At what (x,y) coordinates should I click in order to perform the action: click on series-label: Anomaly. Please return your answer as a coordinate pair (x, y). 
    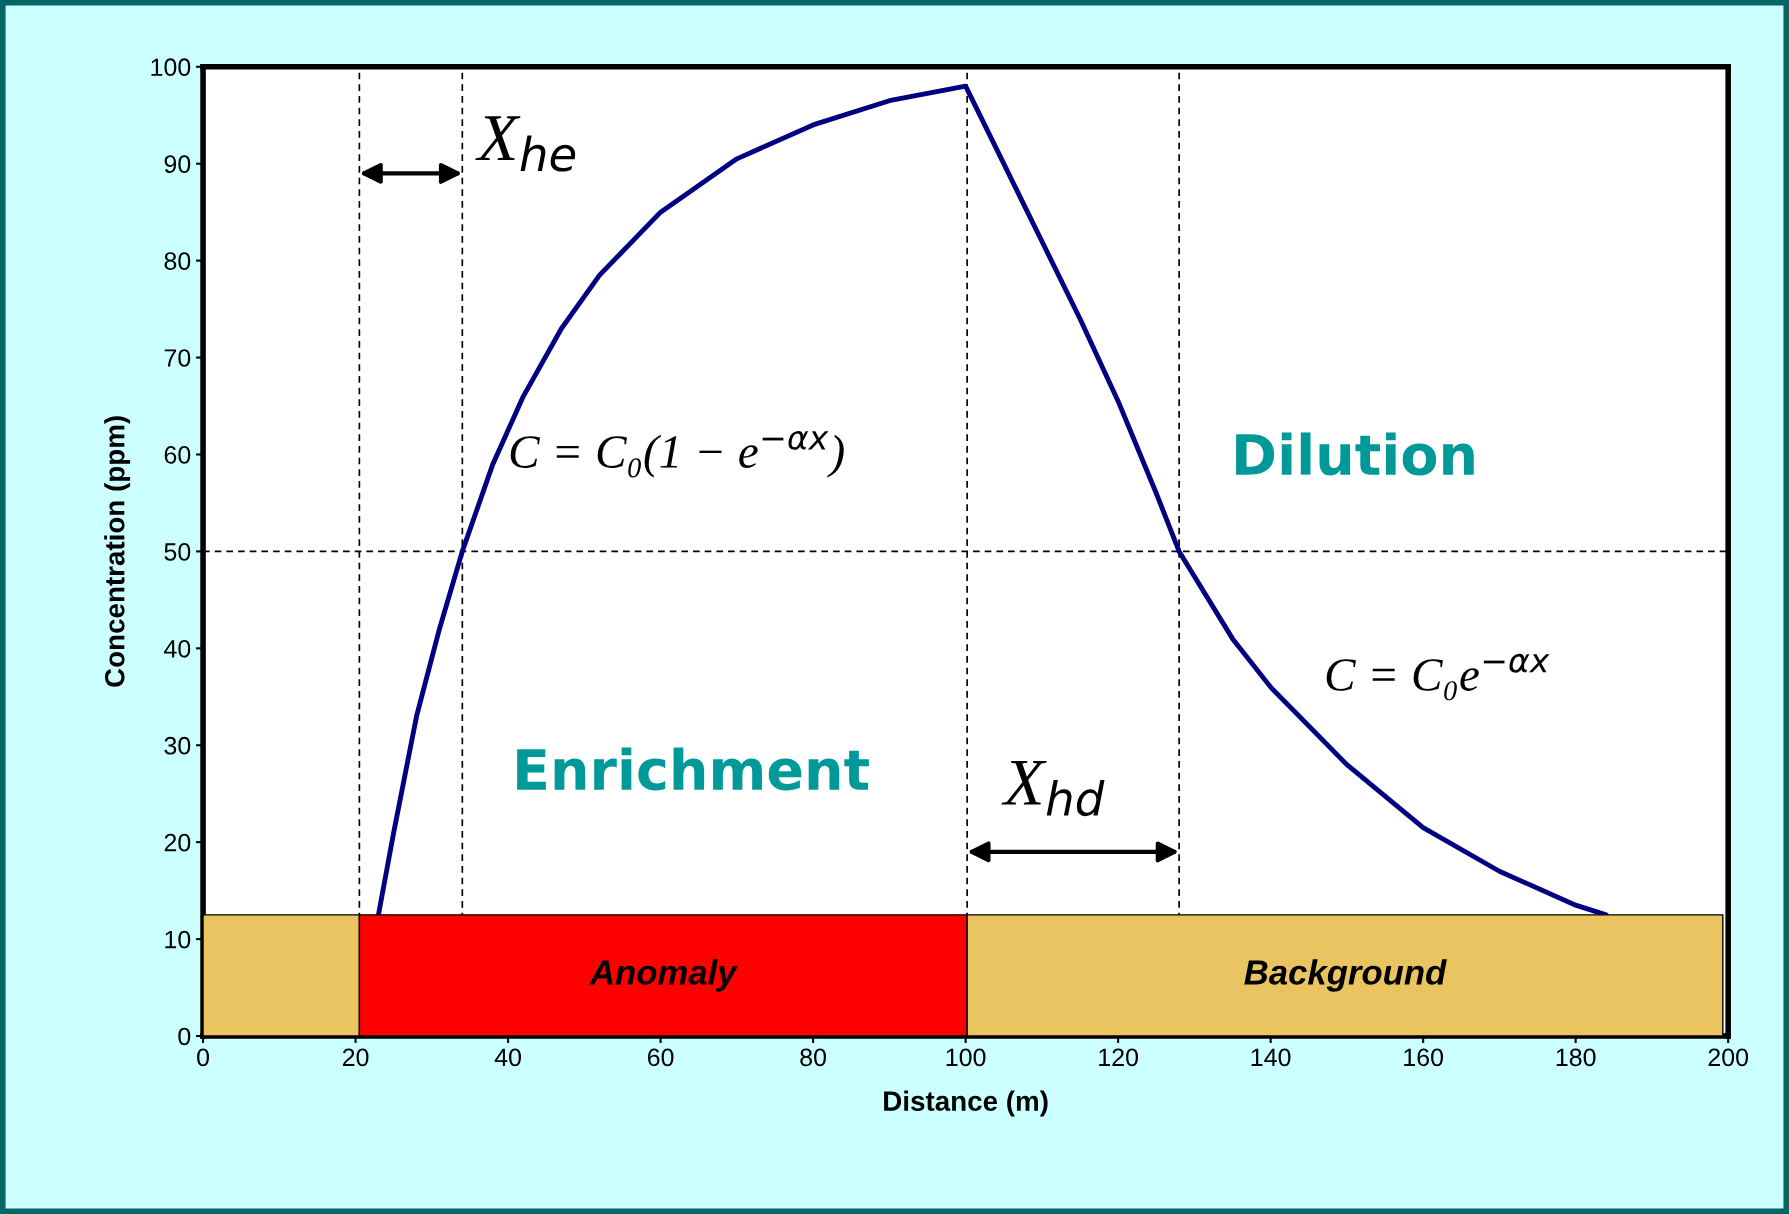
    Looking at the image, I should click on (664, 975).